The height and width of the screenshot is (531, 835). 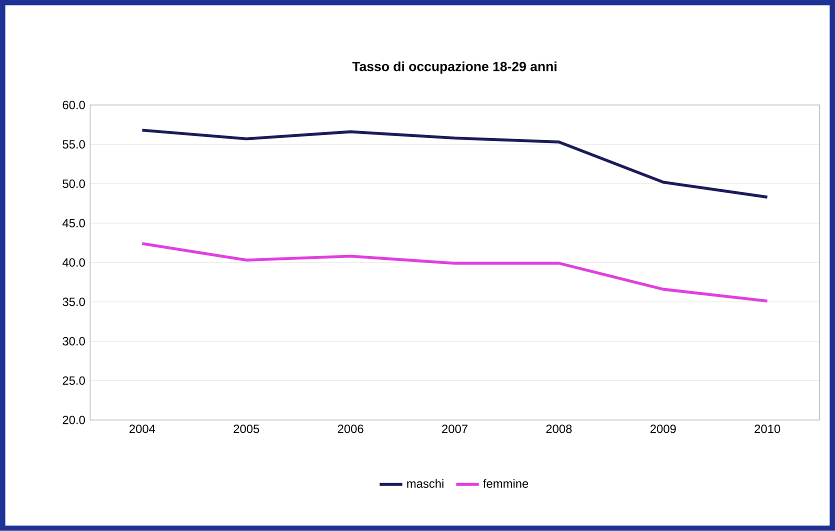 I want to click on x-tick-label: 2006, so click(x=351, y=429).